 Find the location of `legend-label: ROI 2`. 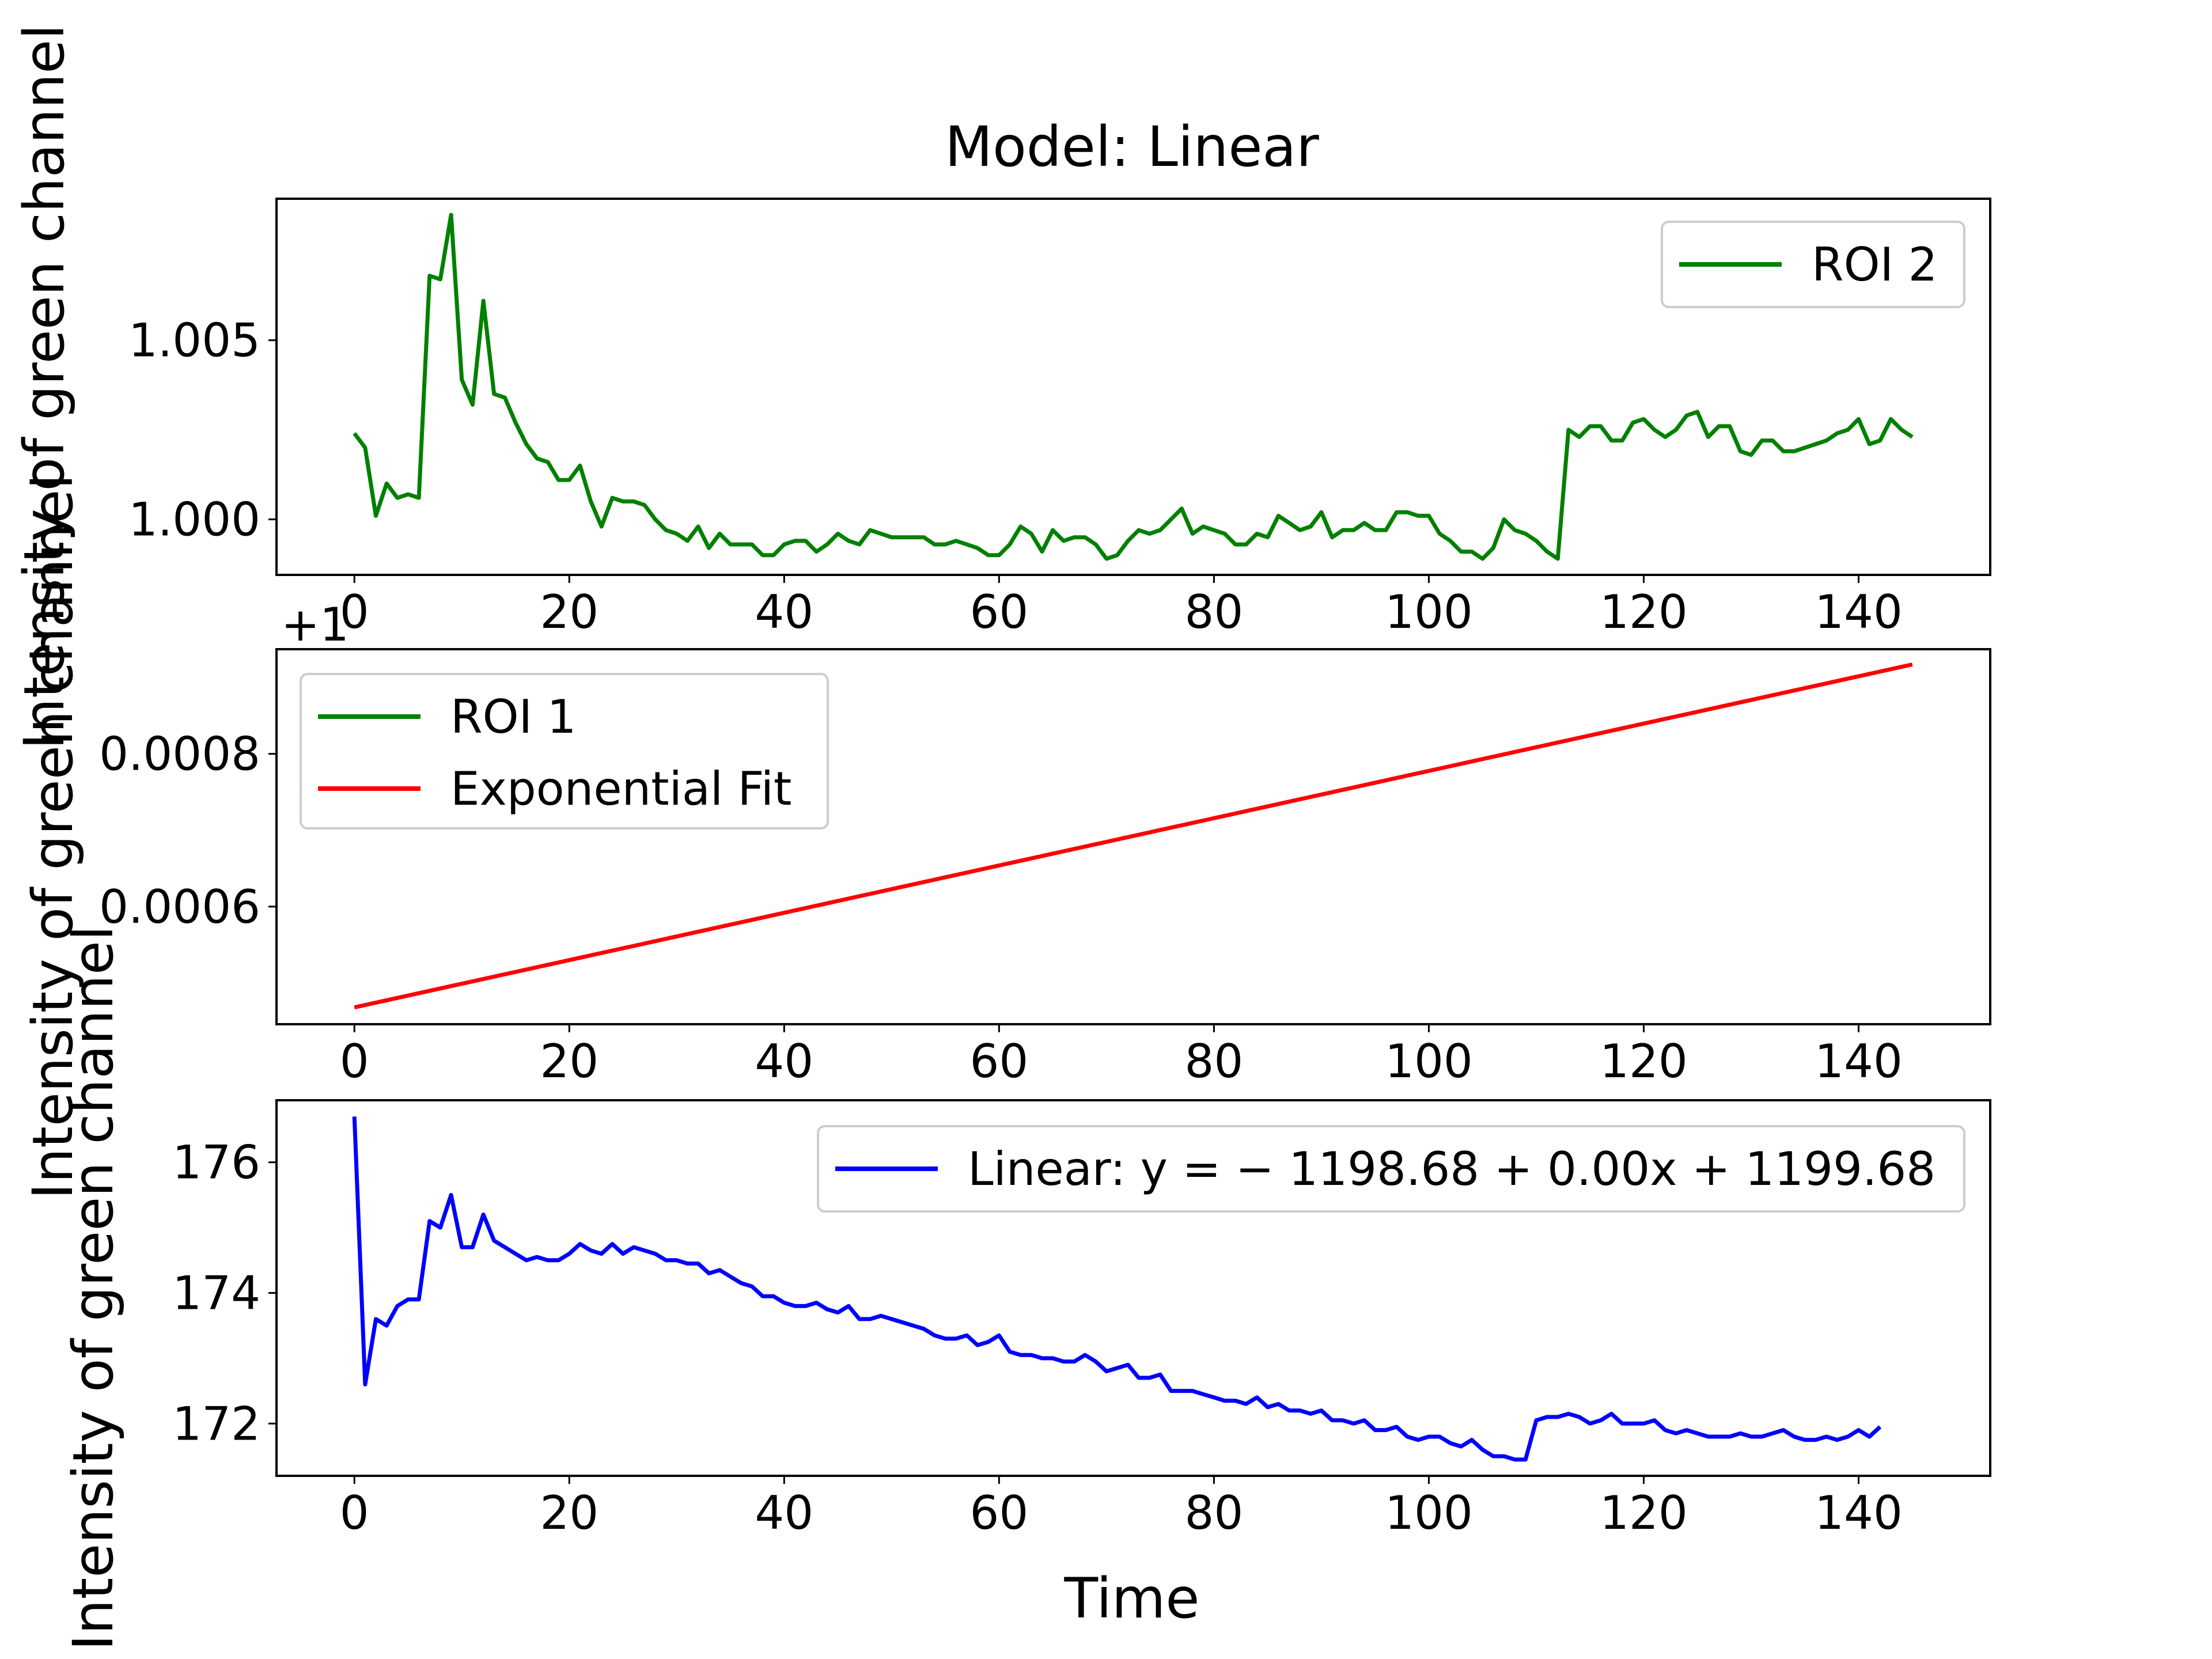

legend-label: ROI 2 is located at coordinates (1874, 264).